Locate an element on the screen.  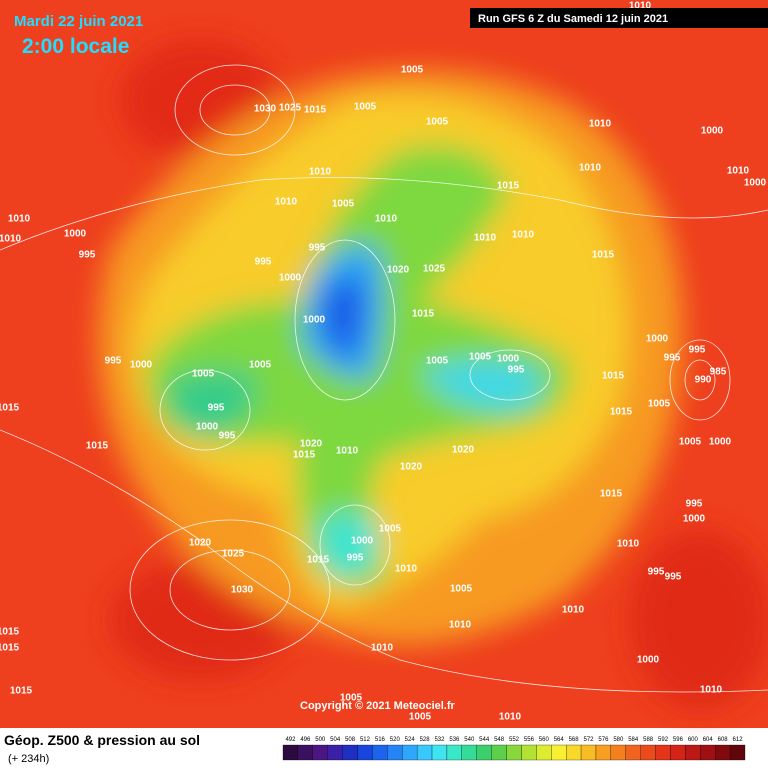
scale-label: 524 is located at coordinates (410, 740).